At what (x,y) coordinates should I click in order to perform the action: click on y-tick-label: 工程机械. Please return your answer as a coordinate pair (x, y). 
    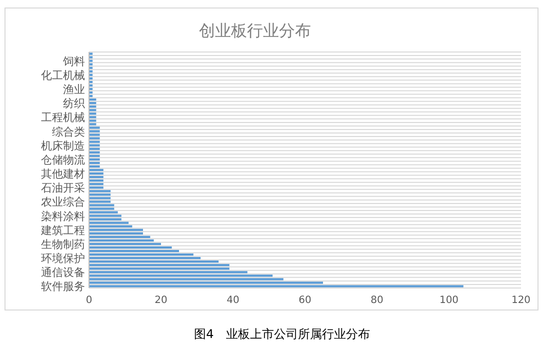
    Looking at the image, I should click on (63, 117).